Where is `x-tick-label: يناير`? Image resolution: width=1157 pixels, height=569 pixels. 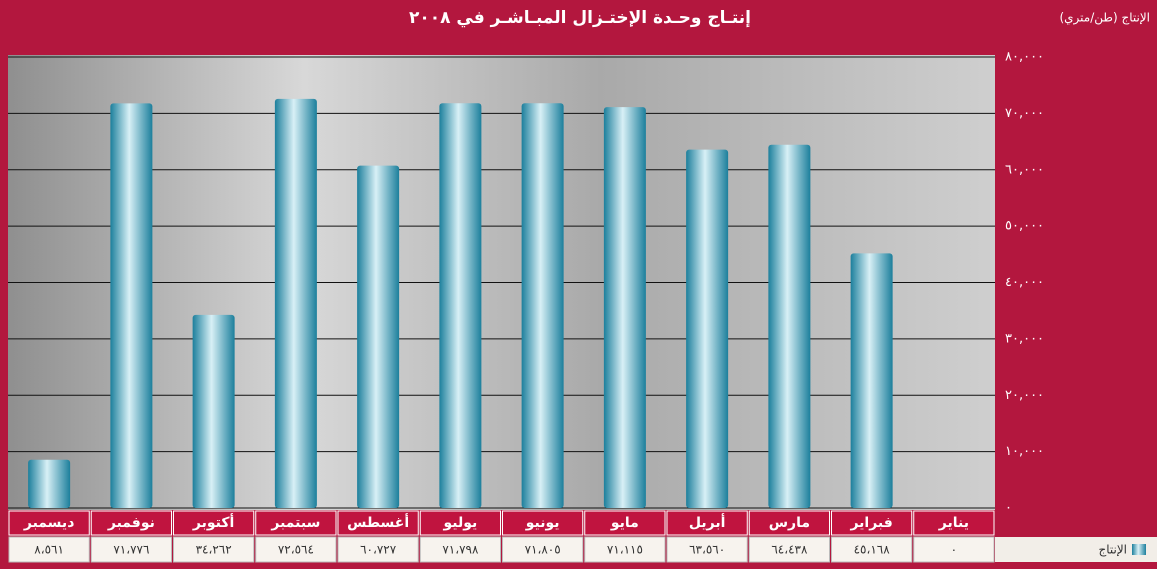 x-tick-label: يناير is located at coordinates (953, 523).